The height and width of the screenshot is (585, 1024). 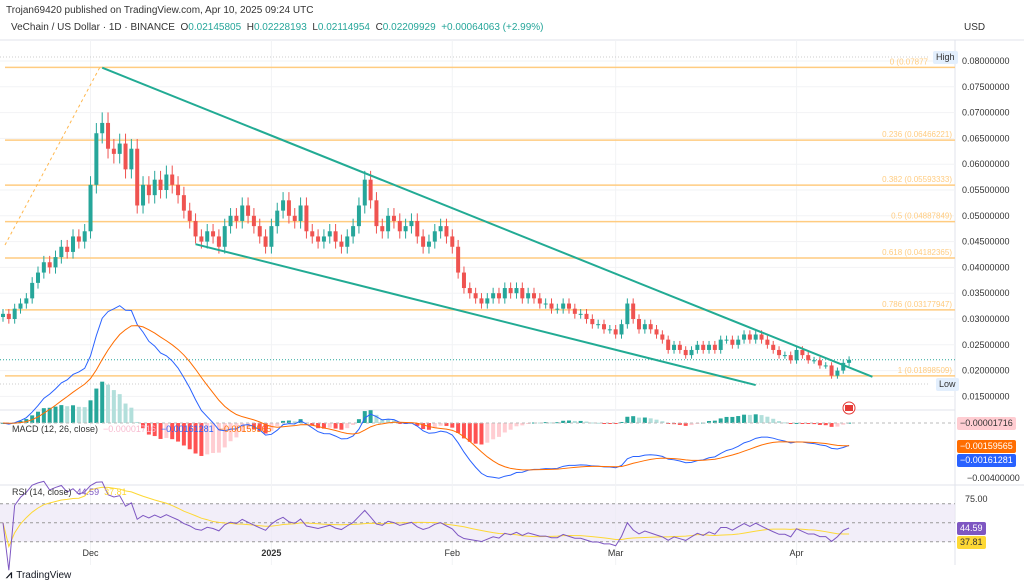 I want to click on y-tick-label: 0.07000000, so click(x=986, y=113).